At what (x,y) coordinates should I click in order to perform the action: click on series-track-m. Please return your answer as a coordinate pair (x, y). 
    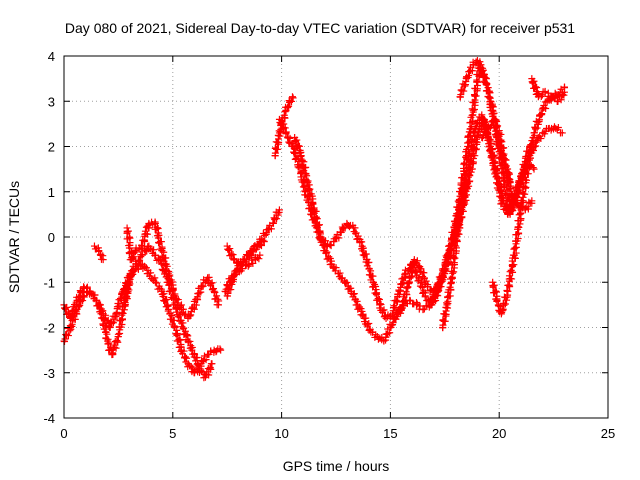
    Looking at the image, I should click on (455, 255).